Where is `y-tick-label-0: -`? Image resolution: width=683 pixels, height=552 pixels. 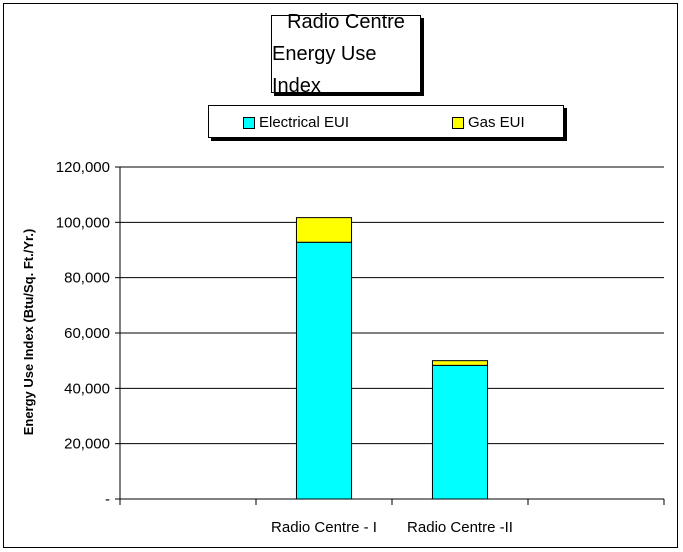 y-tick-label-0: - is located at coordinates (107, 499).